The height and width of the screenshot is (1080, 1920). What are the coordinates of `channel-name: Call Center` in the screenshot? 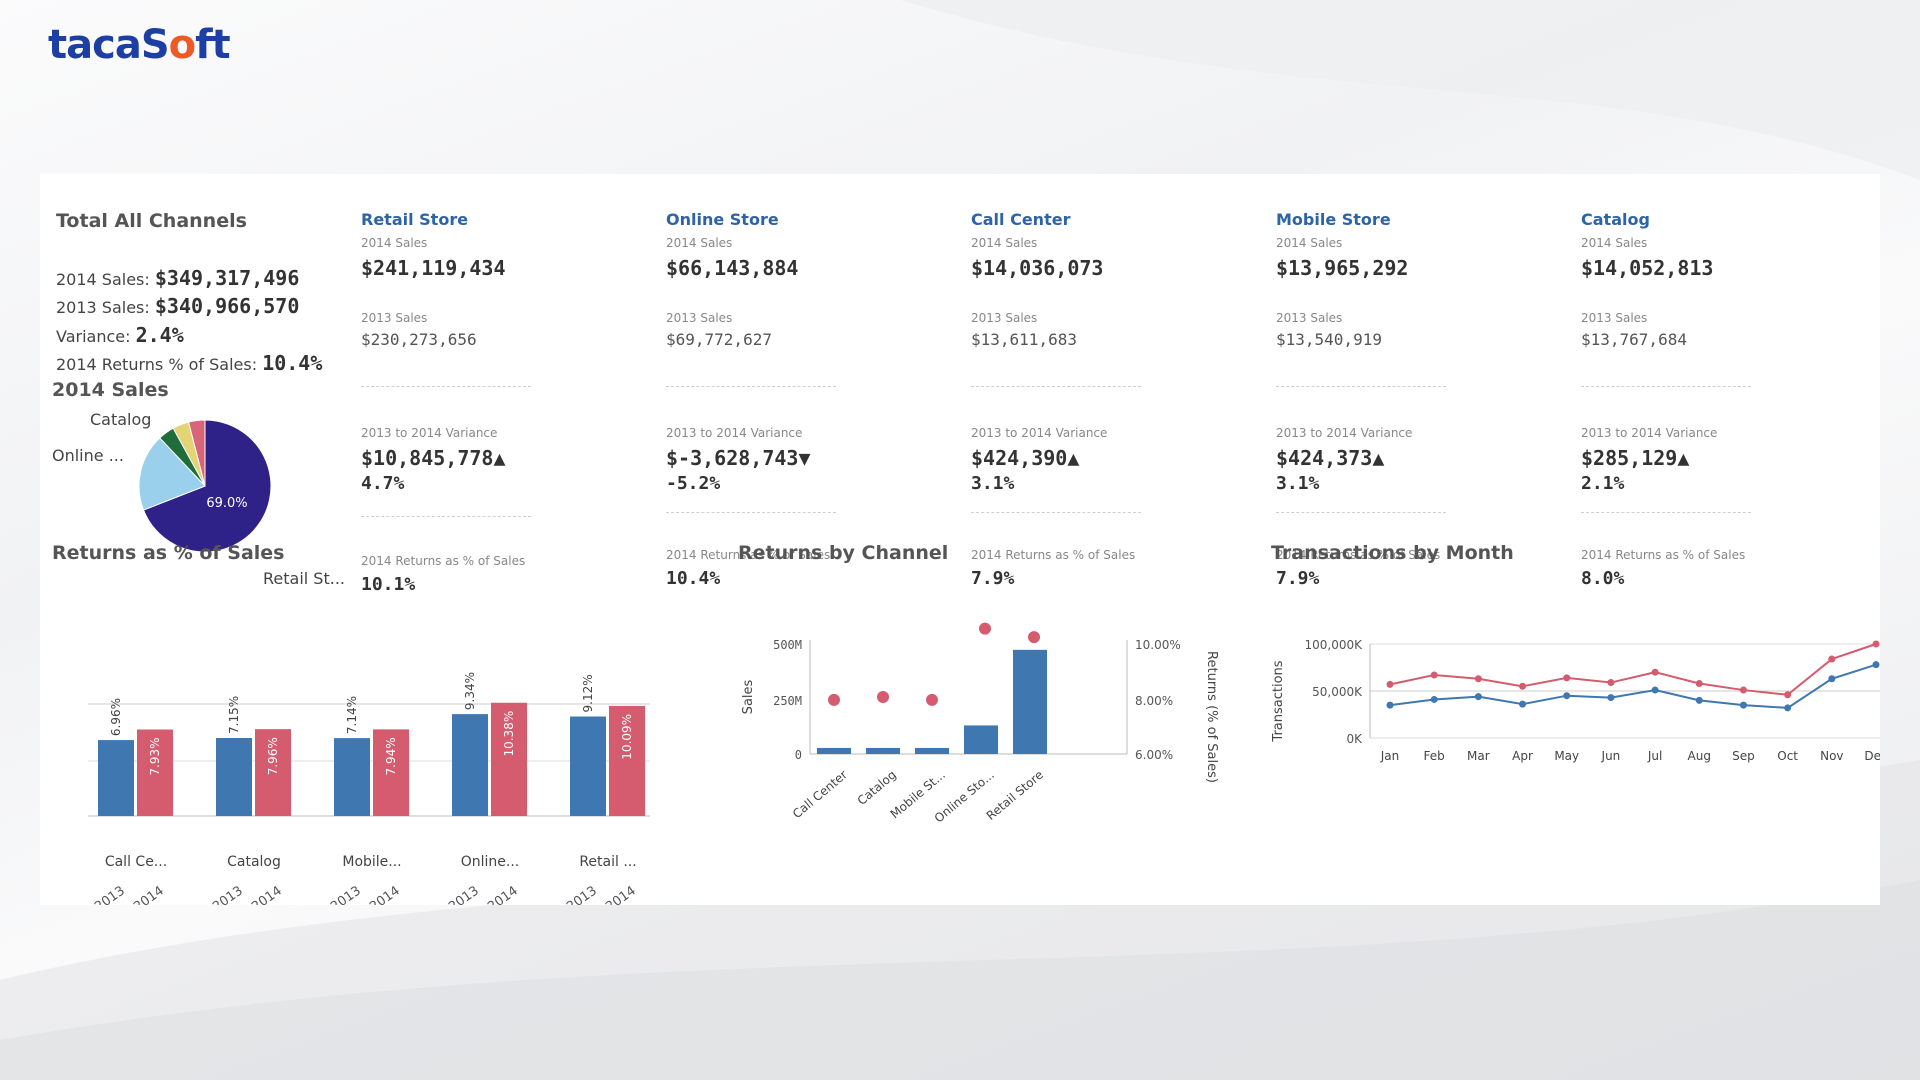 It's located at (1021, 219).